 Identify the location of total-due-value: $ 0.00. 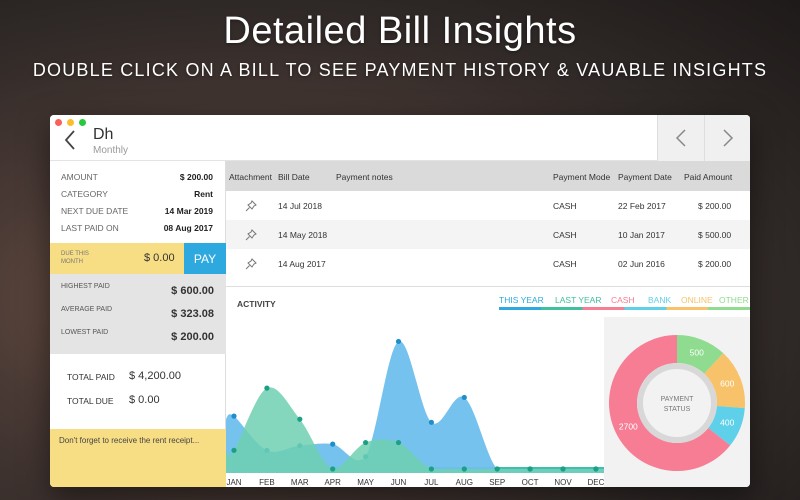
(144, 400).